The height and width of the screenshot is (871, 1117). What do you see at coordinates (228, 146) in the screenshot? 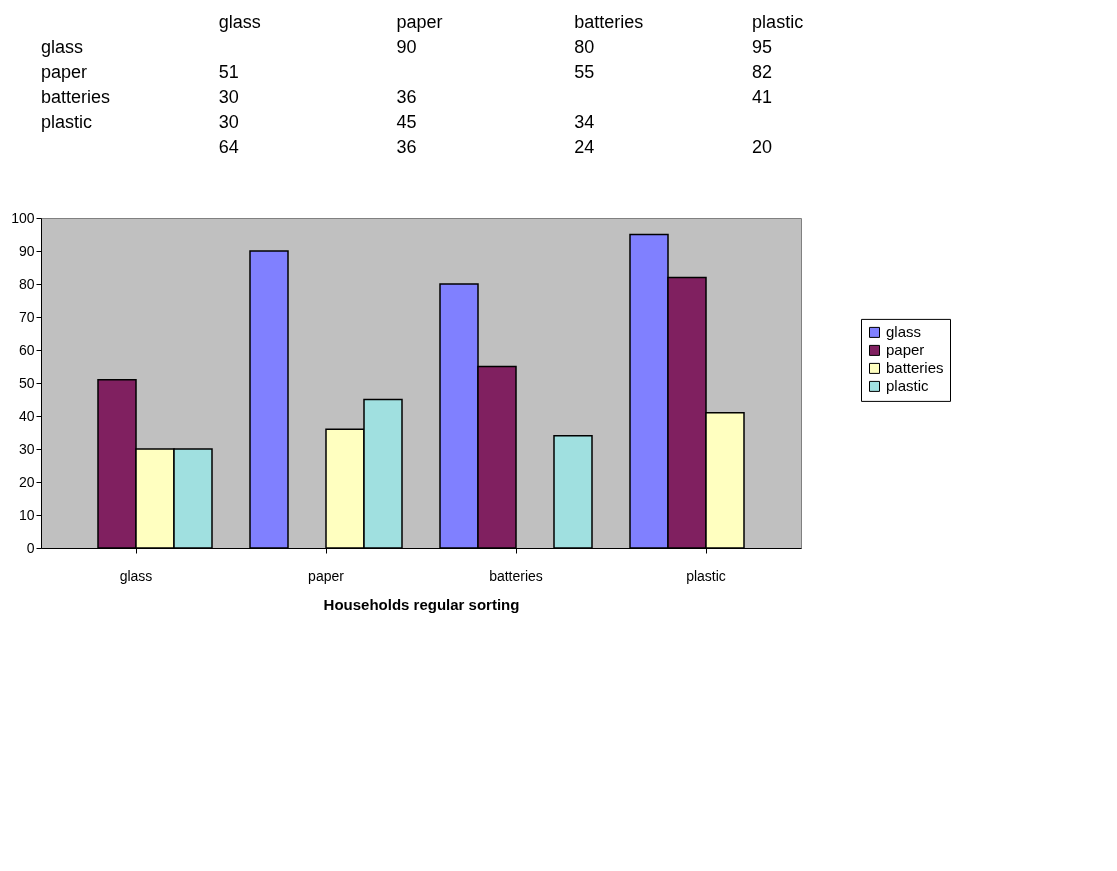
I see `text: 64` at bounding box center [228, 146].